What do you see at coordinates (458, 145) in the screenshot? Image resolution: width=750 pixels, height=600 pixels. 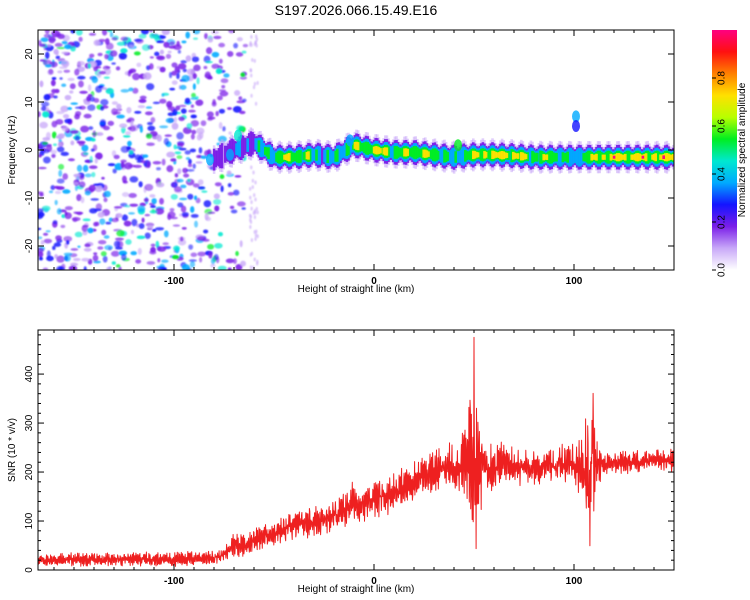 I see `signal-burst` at bounding box center [458, 145].